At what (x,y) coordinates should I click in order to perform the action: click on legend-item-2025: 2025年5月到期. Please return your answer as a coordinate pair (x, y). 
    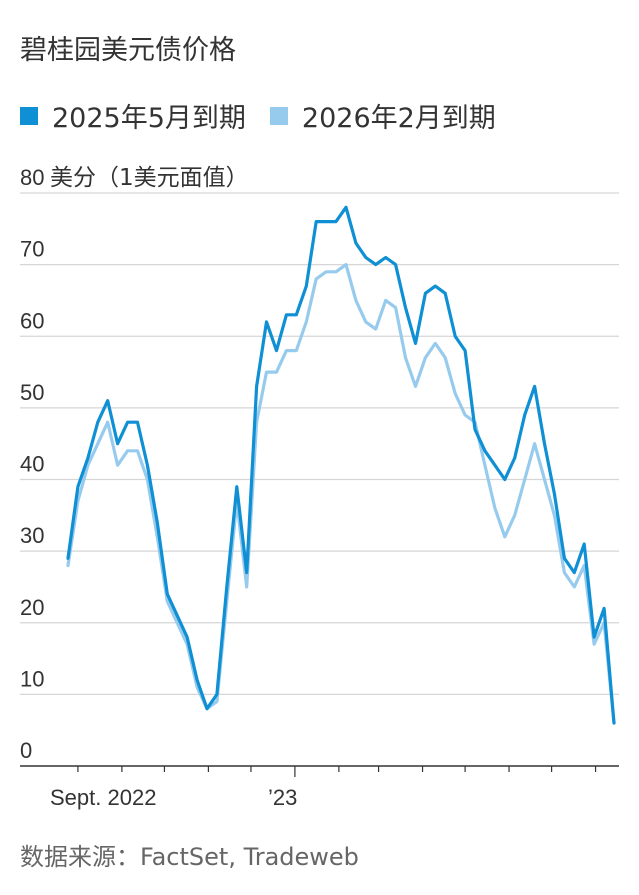
    Looking at the image, I should click on (133, 115).